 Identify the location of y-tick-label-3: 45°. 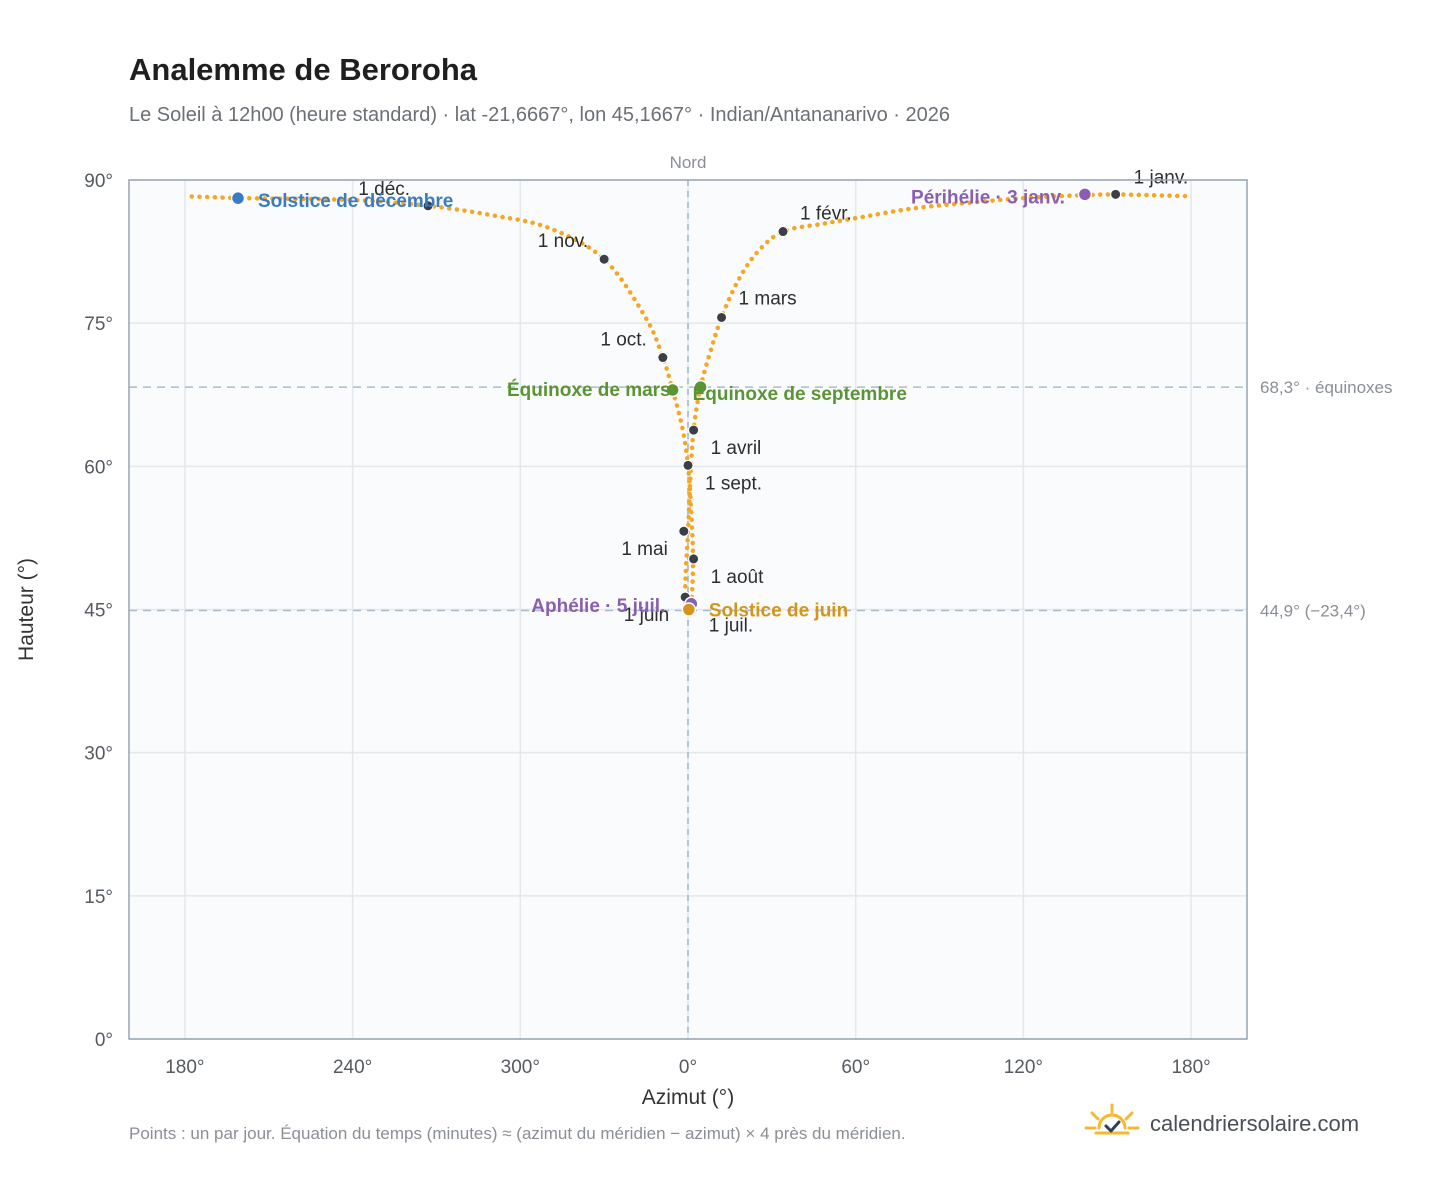
(98, 611).